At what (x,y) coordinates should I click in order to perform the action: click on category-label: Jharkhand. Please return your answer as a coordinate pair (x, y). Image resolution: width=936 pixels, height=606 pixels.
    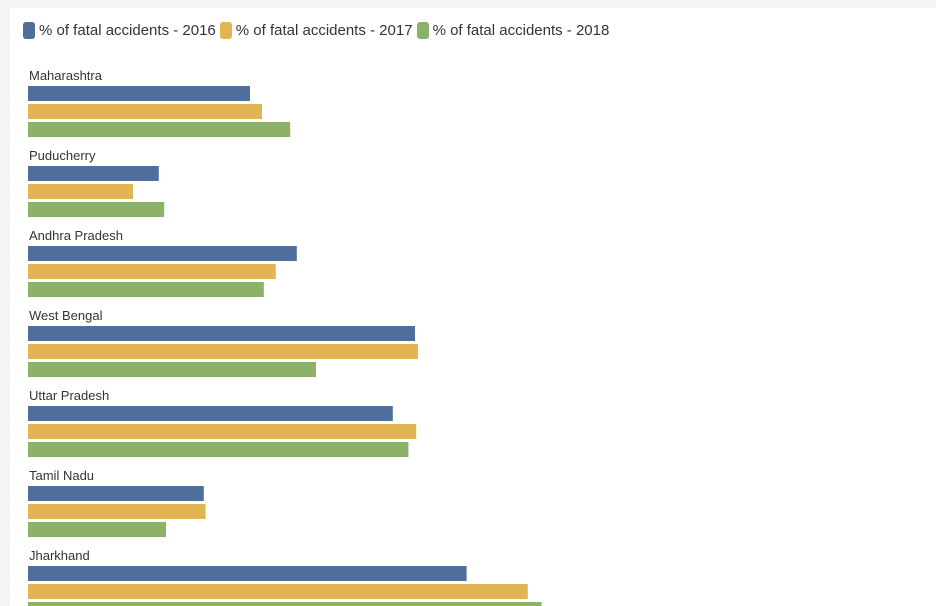
    Looking at the image, I should click on (59, 555).